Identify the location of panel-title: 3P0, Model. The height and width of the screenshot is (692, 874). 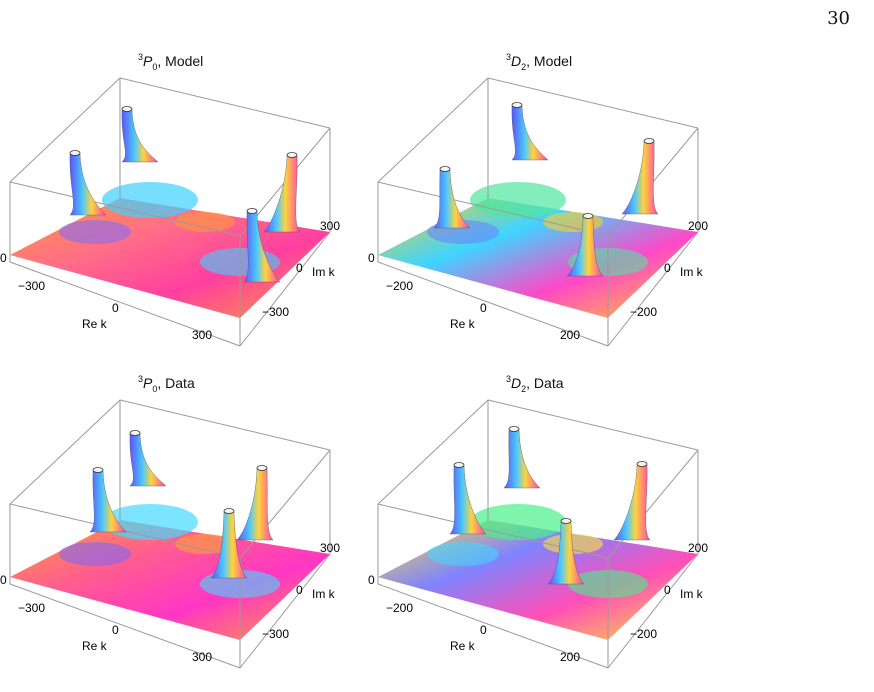
(170, 62).